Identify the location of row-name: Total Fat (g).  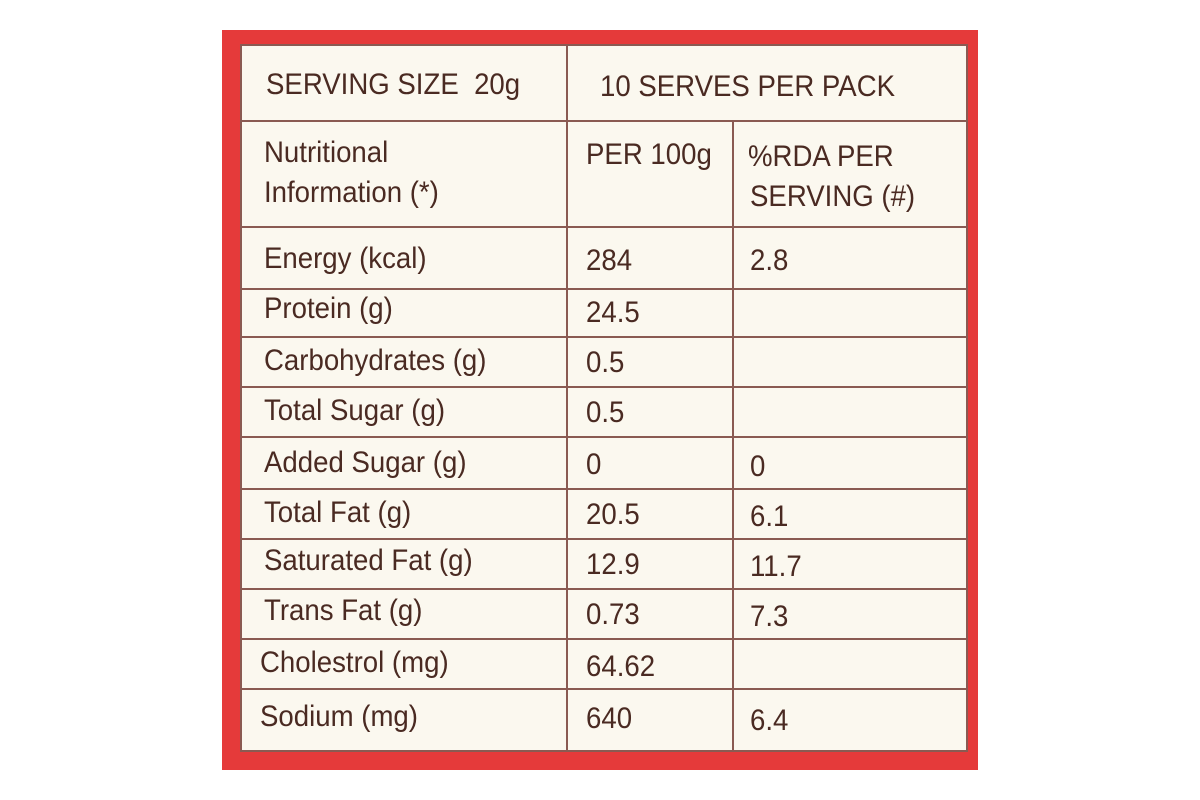
(338, 512).